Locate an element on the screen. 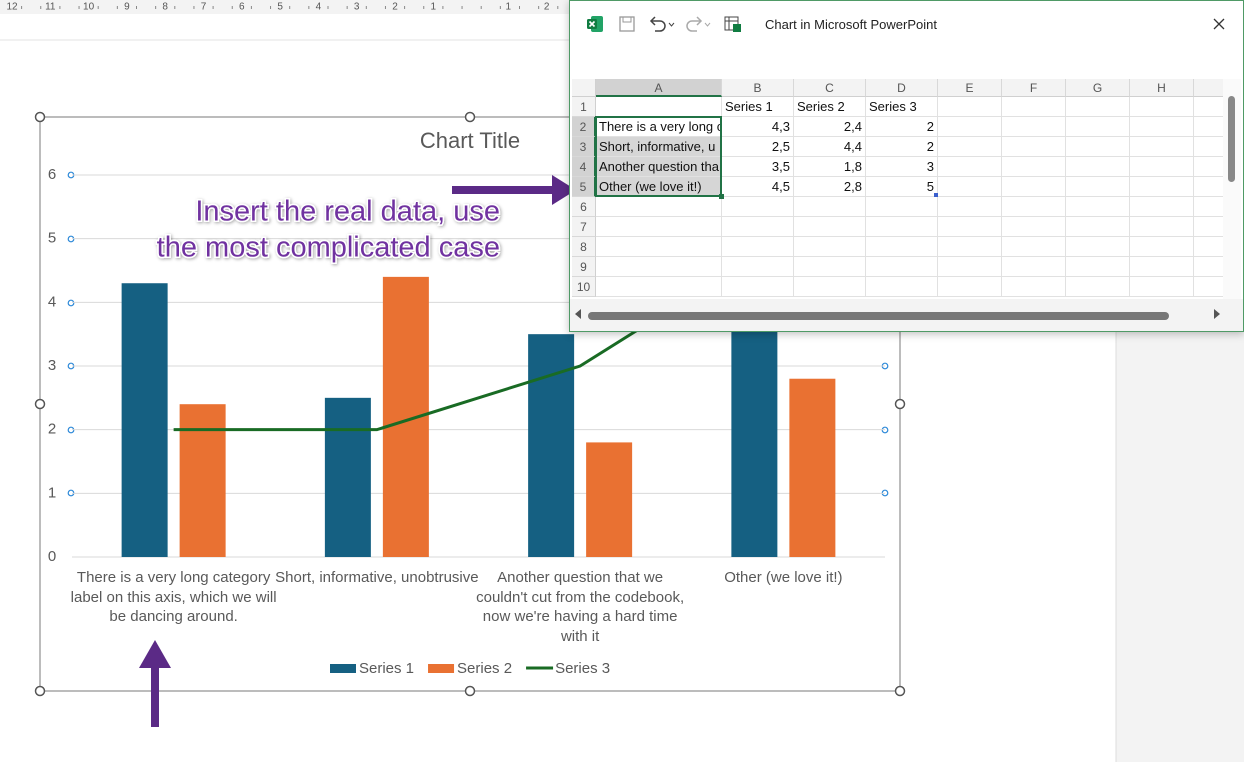 The height and width of the screenshot is (762, 1244). row-header: 8 is located at coordinates (584, 247).